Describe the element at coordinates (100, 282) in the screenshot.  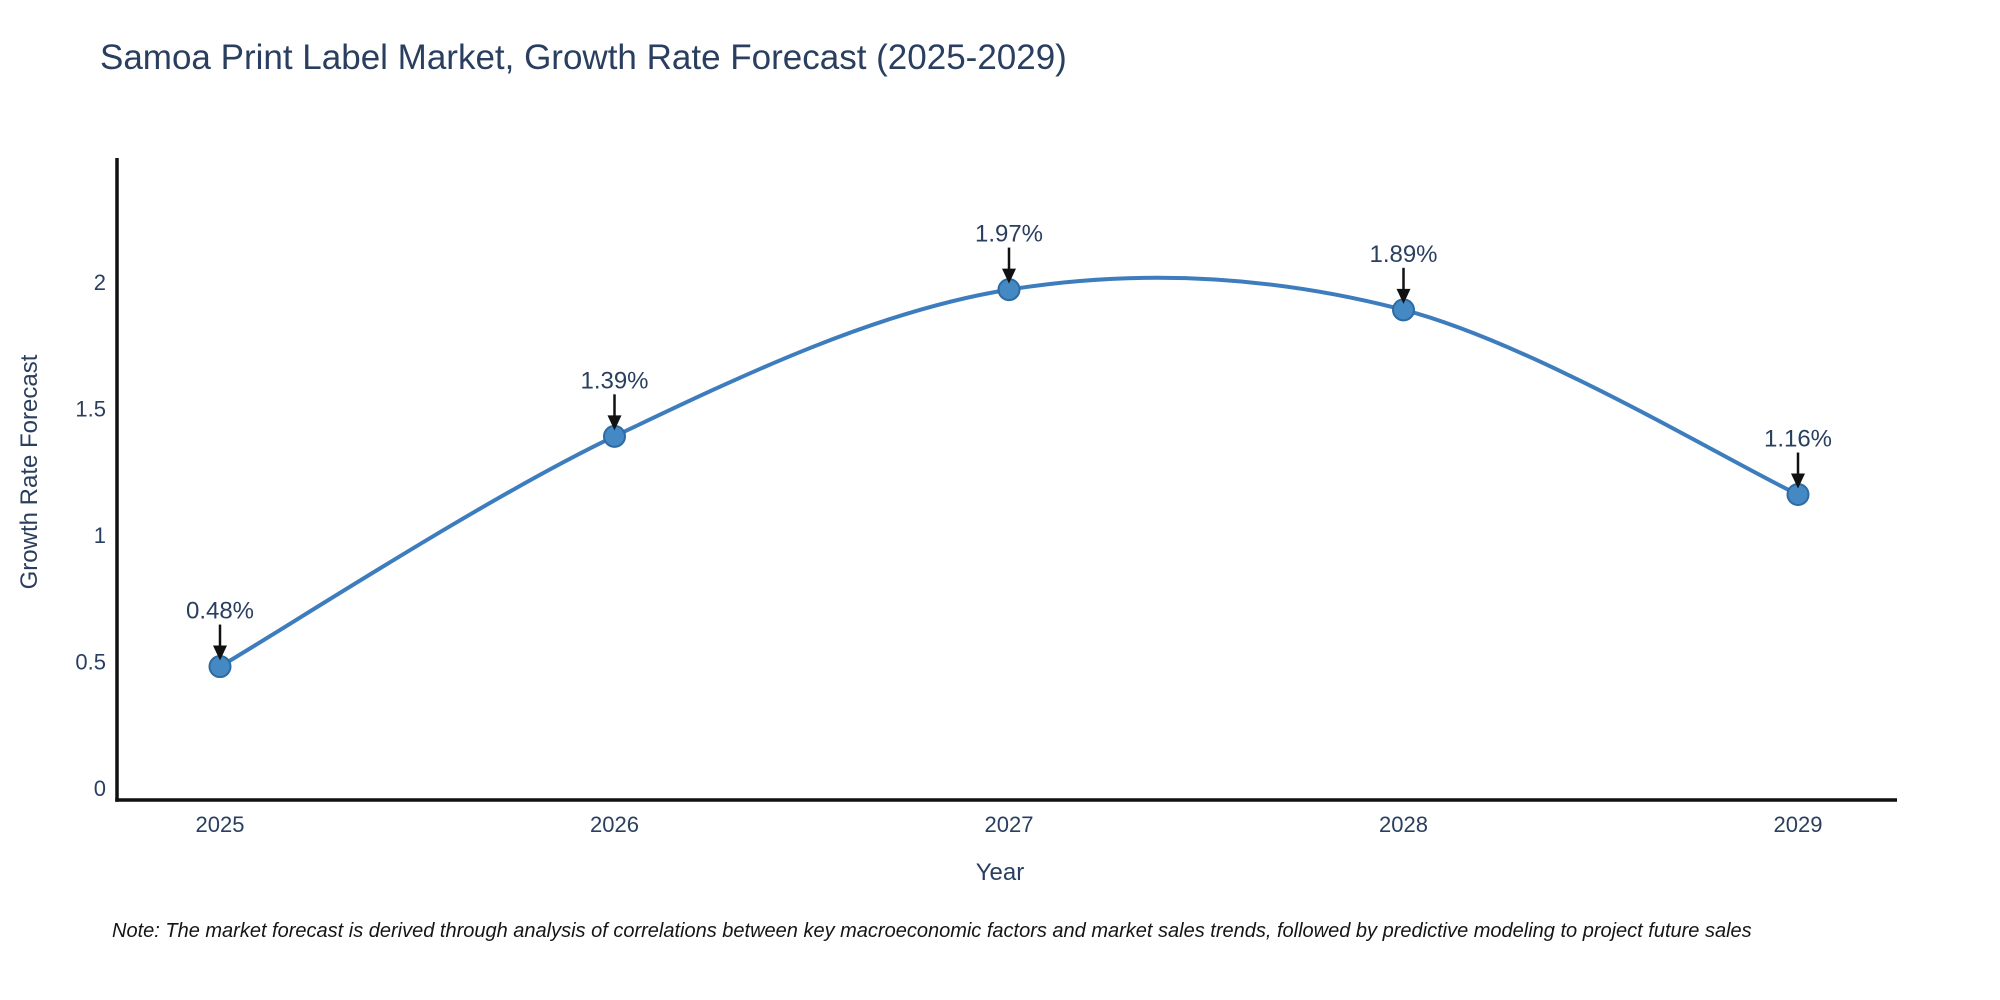
I see `y-tick-label: 2` at that location.